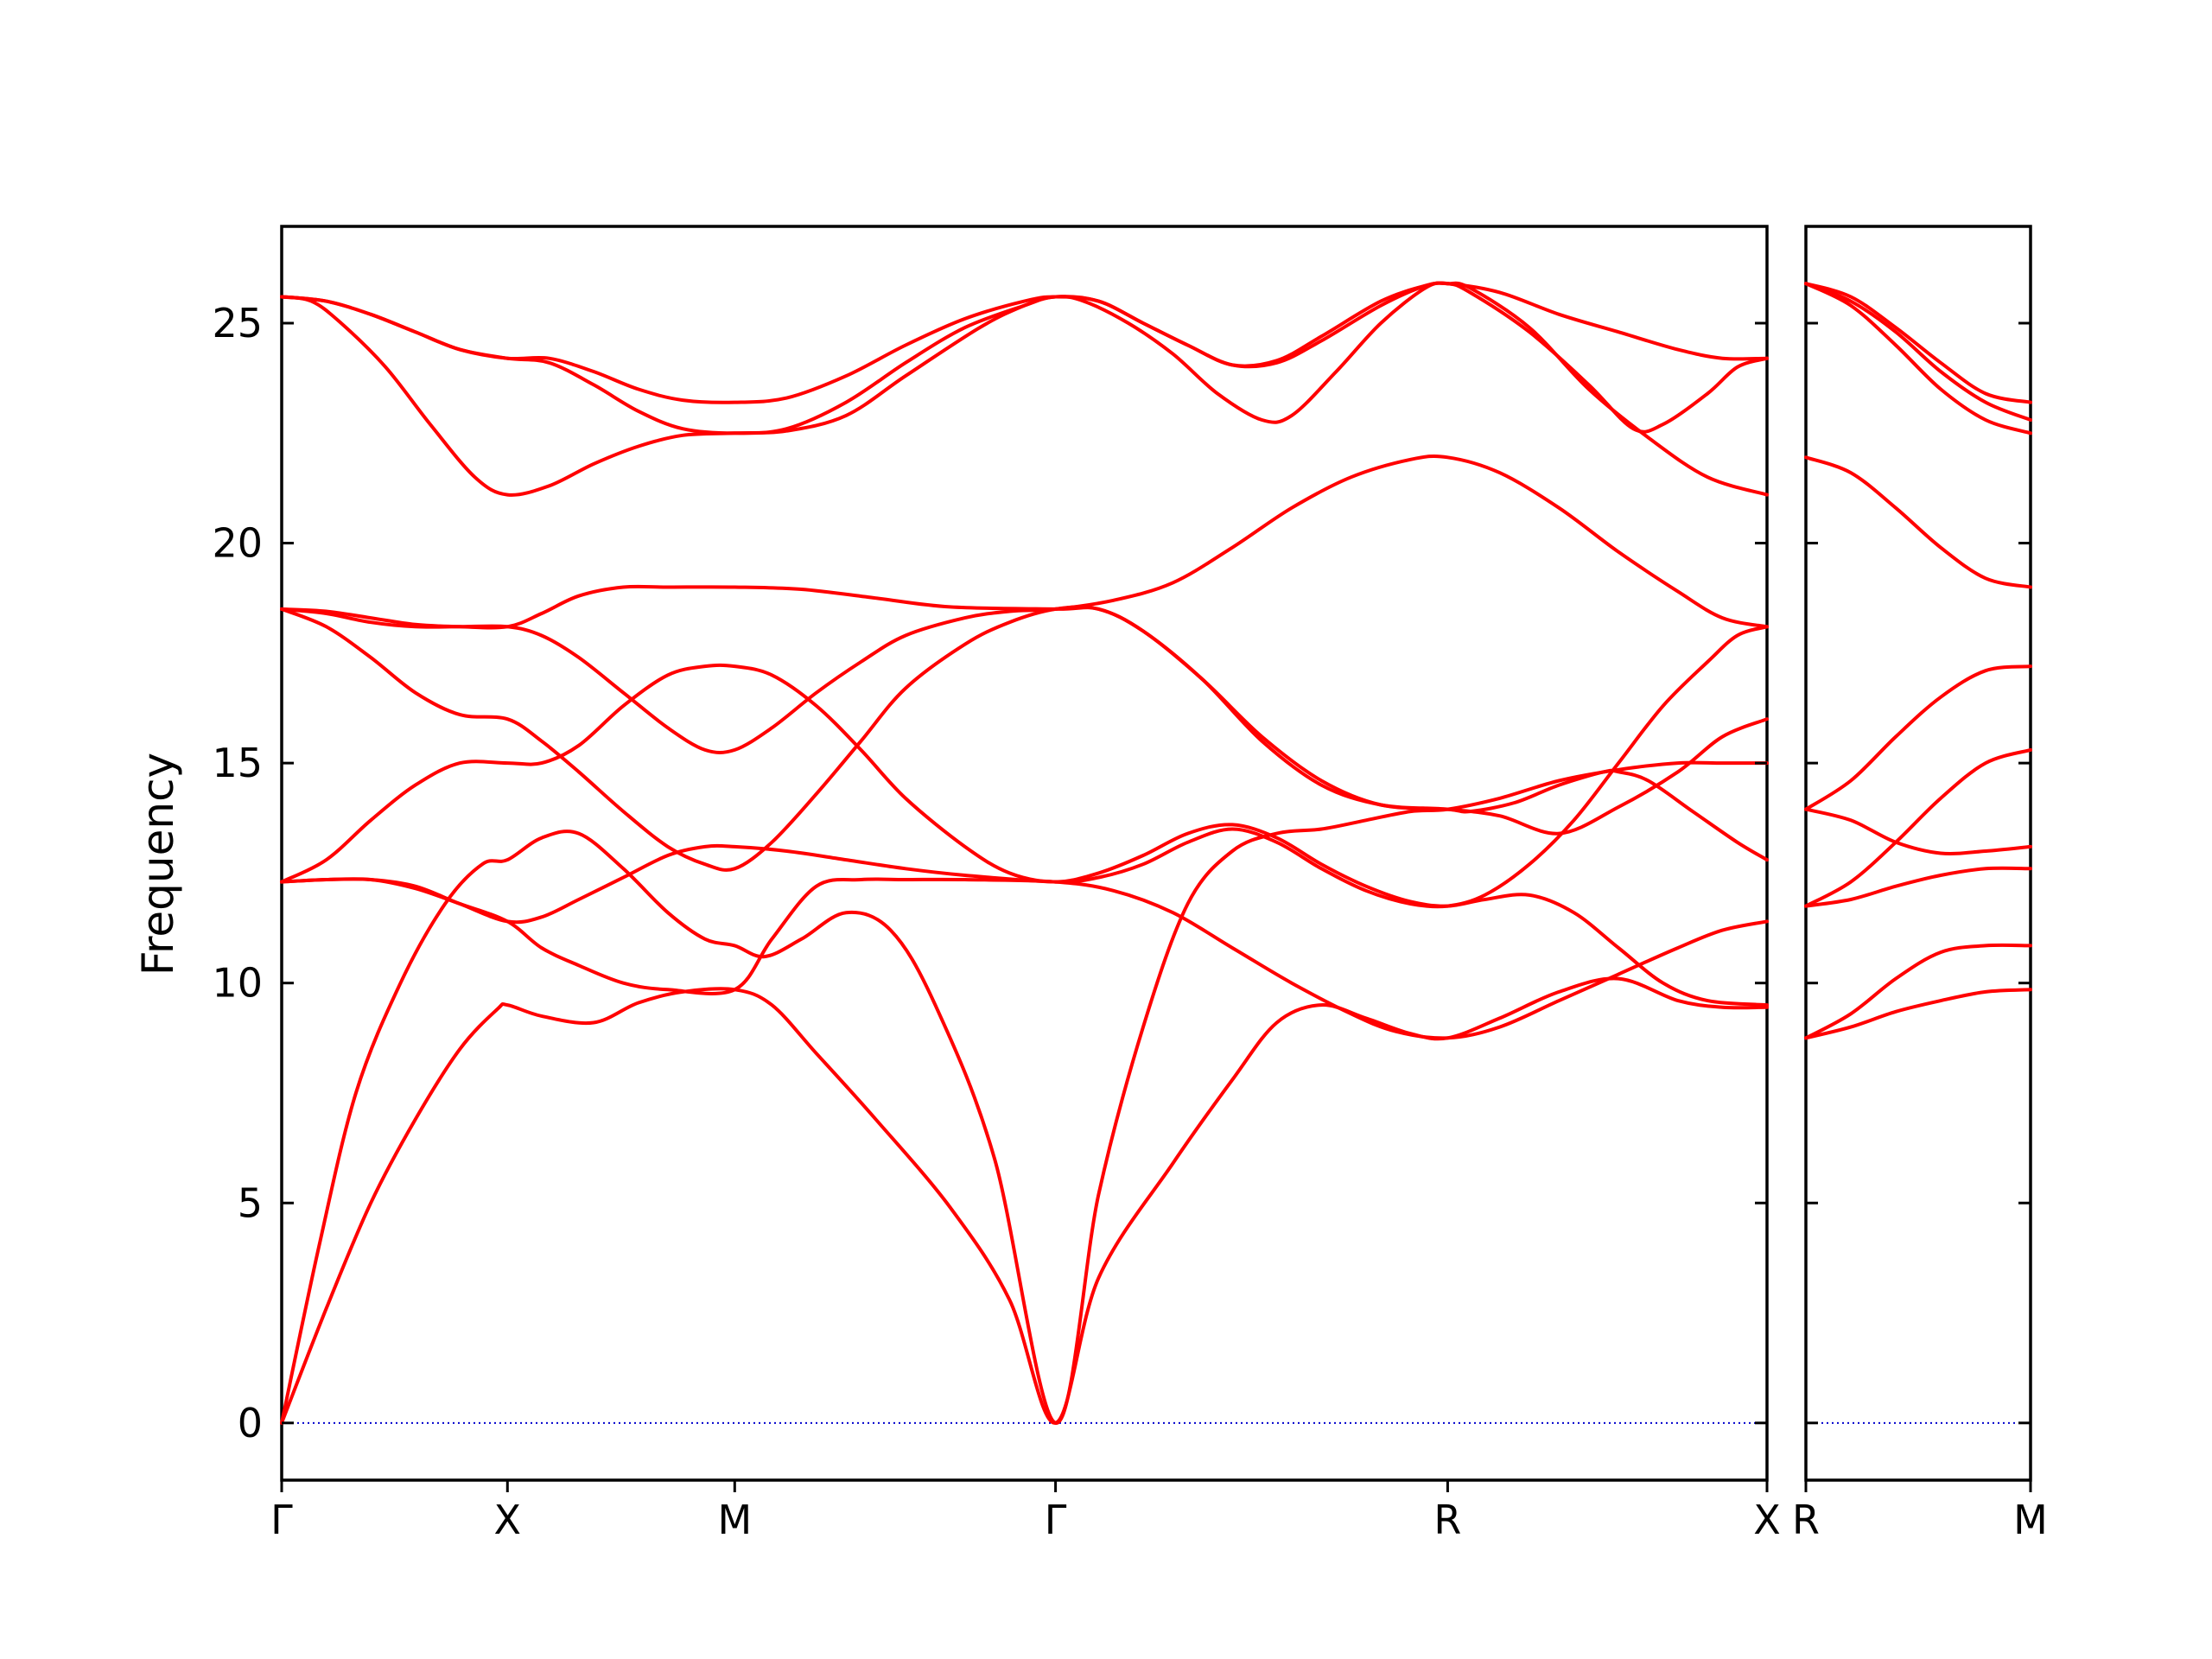 This screenshot has height=1659, width=2212. I want to click on r-m-panel-frame, so click(1918, 853).